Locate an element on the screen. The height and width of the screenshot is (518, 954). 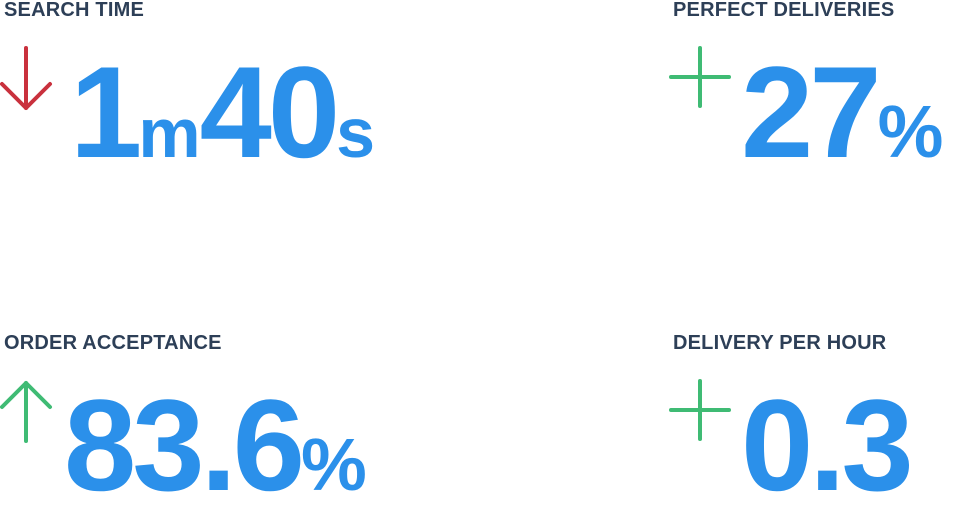
stat-label: DELIVERY PER HOUR is located at coordinates (780, 343).